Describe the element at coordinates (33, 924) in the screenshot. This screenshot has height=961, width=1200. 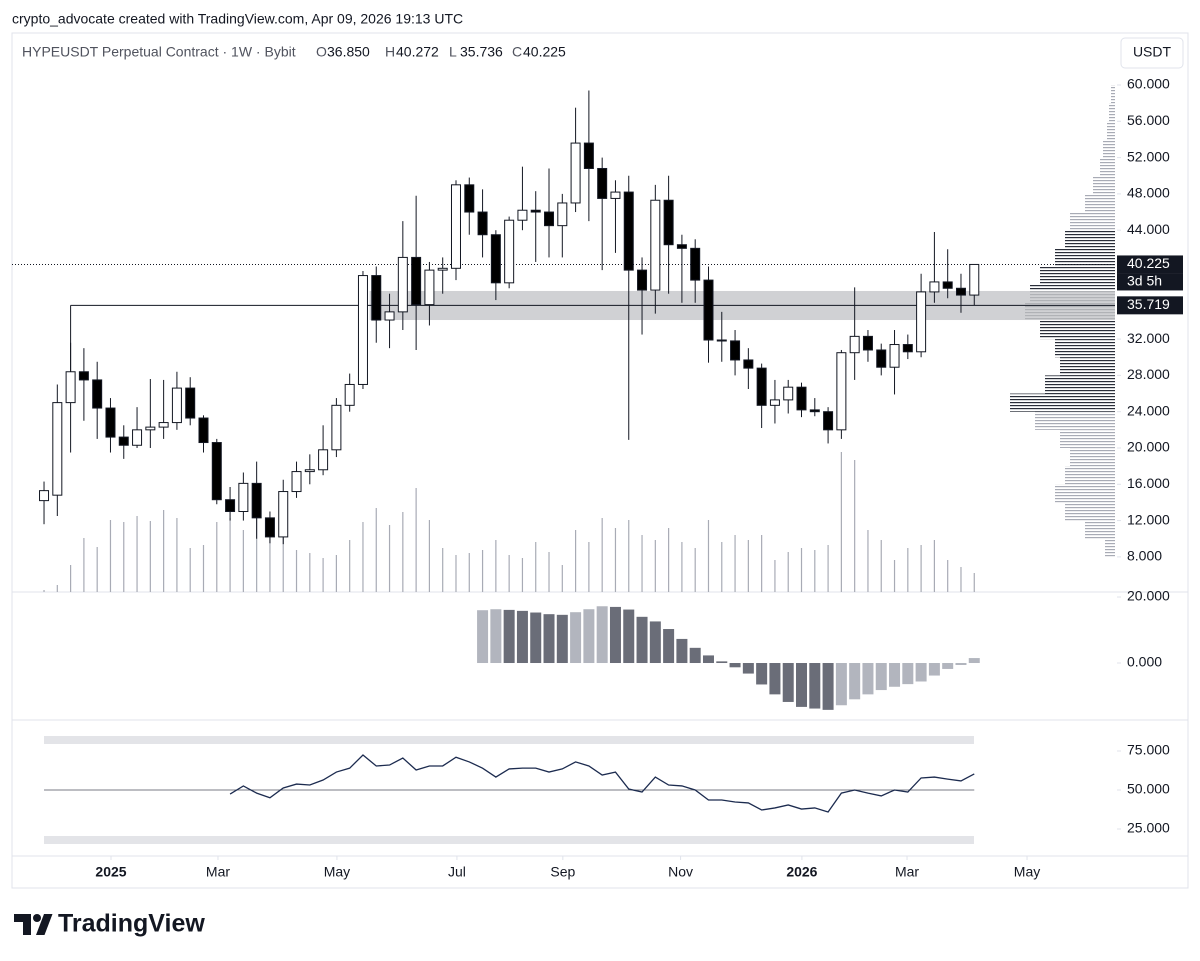
I see `brand-logo` at that location.